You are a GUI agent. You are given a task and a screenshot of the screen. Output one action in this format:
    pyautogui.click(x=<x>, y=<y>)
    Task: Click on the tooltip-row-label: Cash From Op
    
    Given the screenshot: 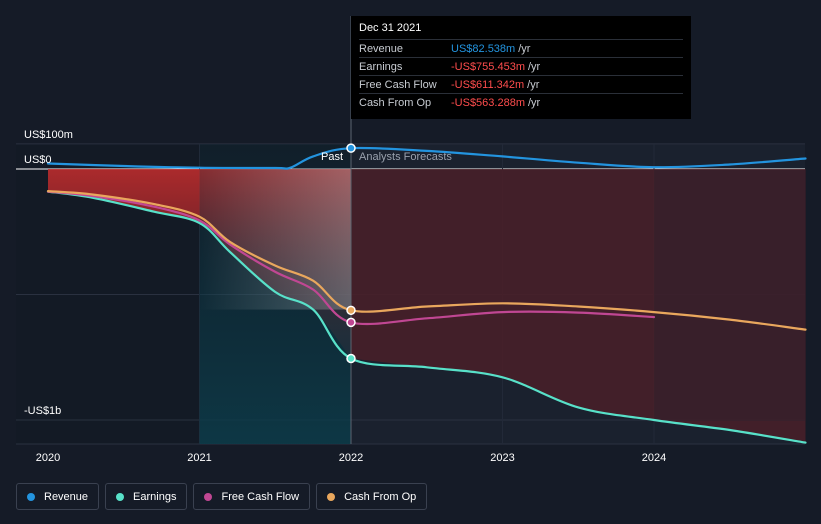 What is the action you would take?
    pyautogui.click(x=395, y=102)
    